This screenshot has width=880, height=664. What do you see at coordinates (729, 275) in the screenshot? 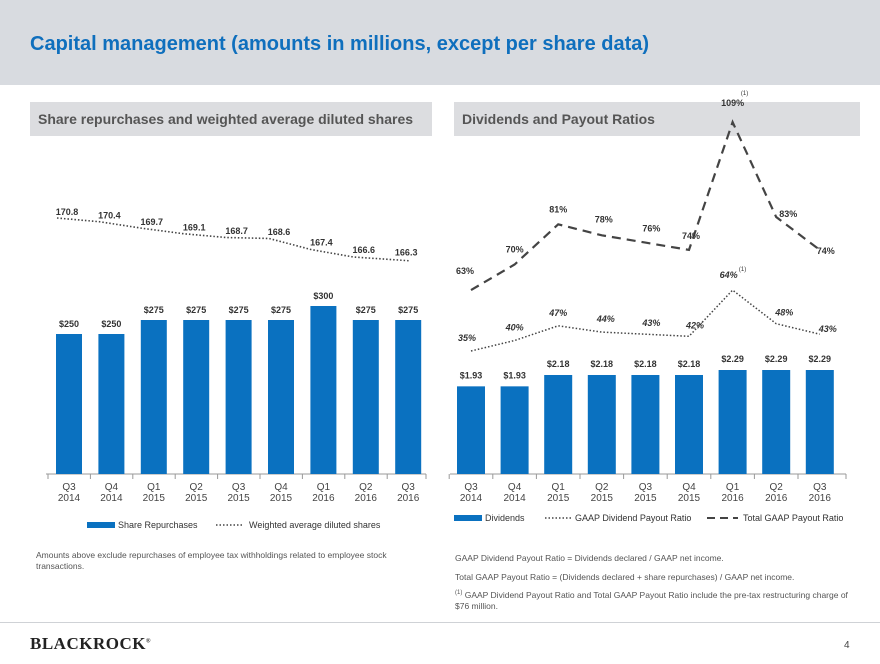
I see `gaap-payout-label: 64%` at bounding box center [729, 275].